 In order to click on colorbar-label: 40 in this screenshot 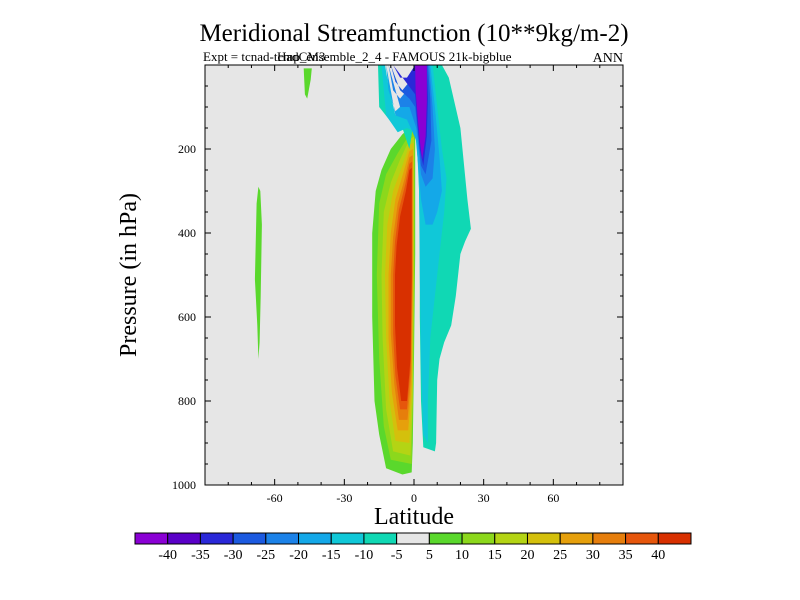, I will do `click(658, 555)`.